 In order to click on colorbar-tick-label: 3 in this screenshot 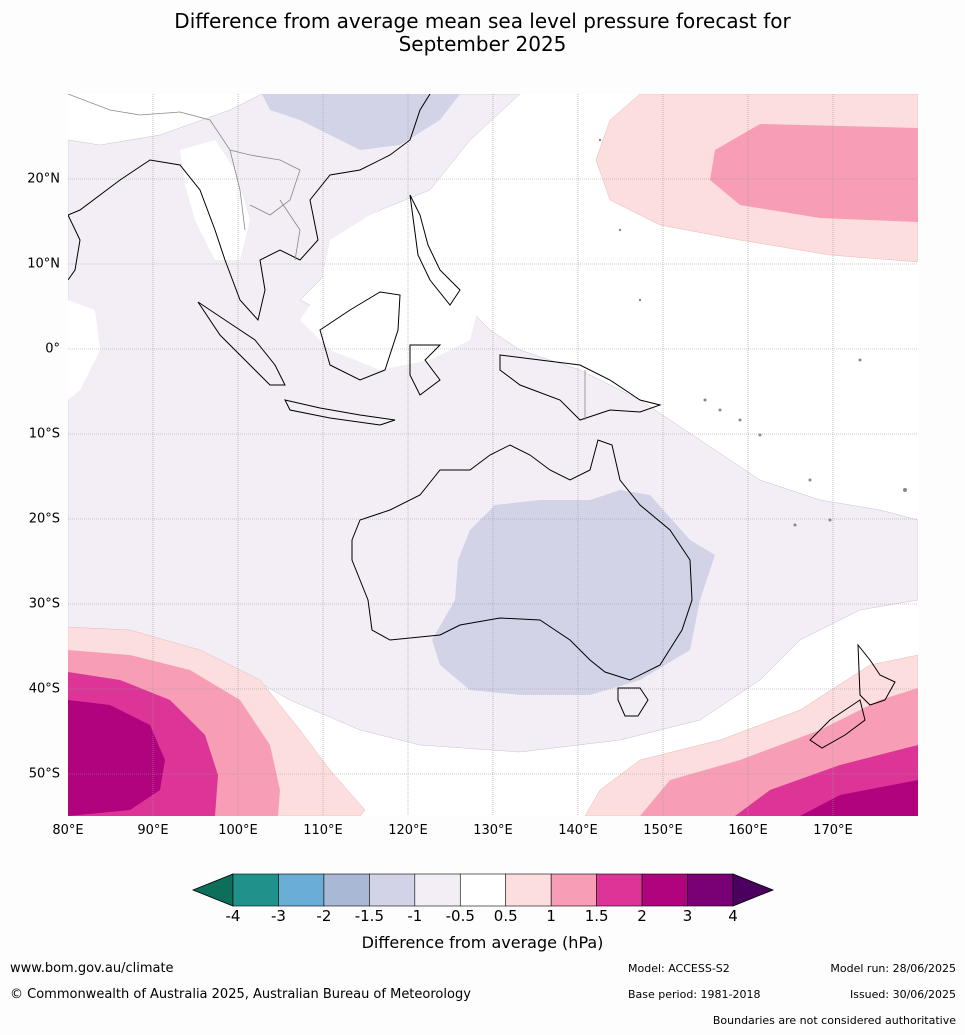, I will do `click(687, 916)`.